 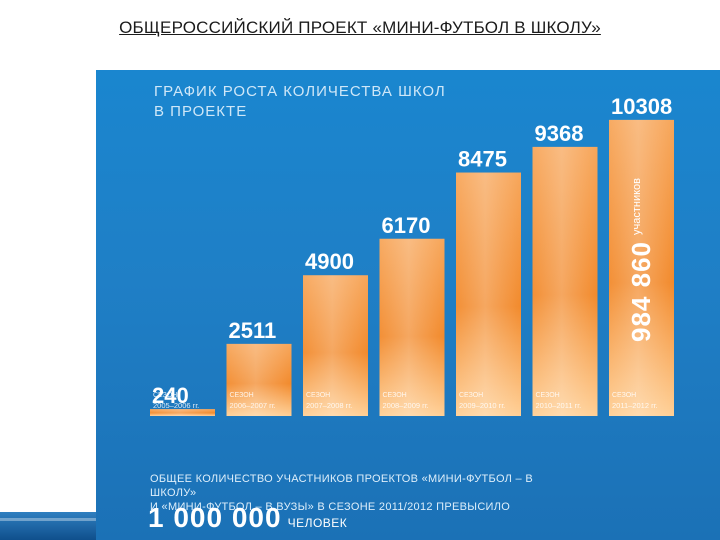 I want to click on chart-title: ГРАФИК РОСТА КОЛИЧЕСТВА ШКОЛ В ПРОЕКТЕ, so click(x=300, y=101).